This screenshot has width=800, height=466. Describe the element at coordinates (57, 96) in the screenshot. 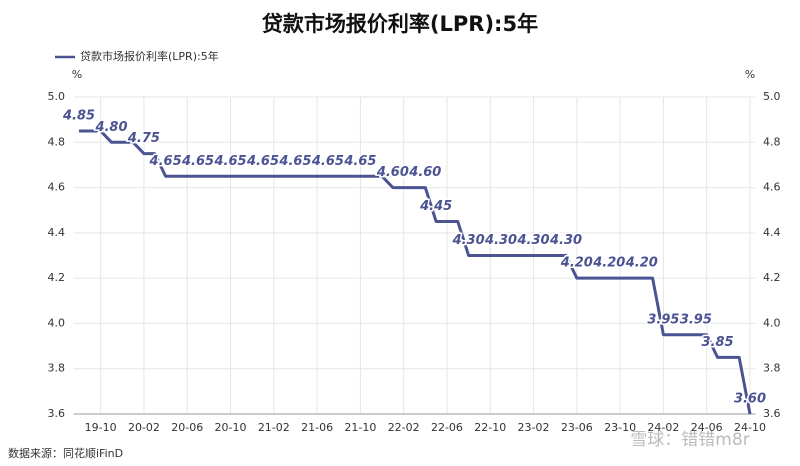

I see `y-tick-label: 5.0` at that location.